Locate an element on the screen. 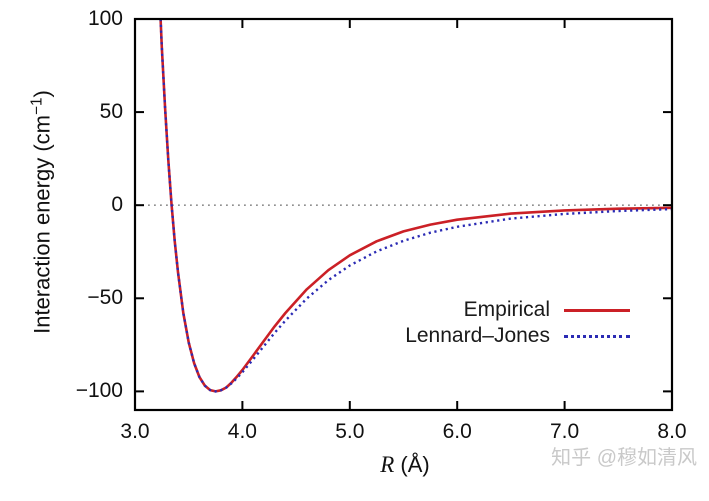 The width and height of the screenshot is (709, 501). x-tick-label: 5.0 is located at coordinates (350, 431).